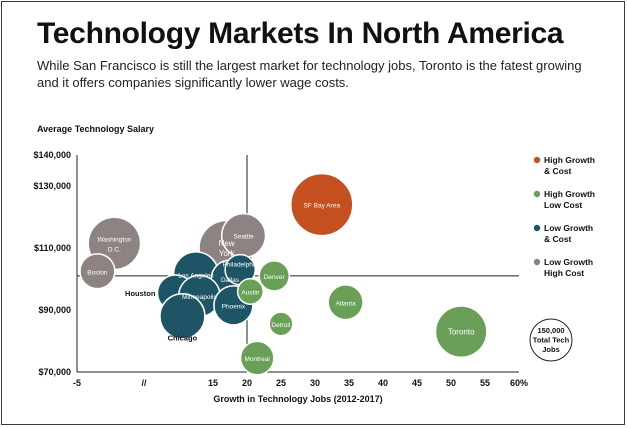  I want to click on x-tick-label: 40, so click(383, 383).